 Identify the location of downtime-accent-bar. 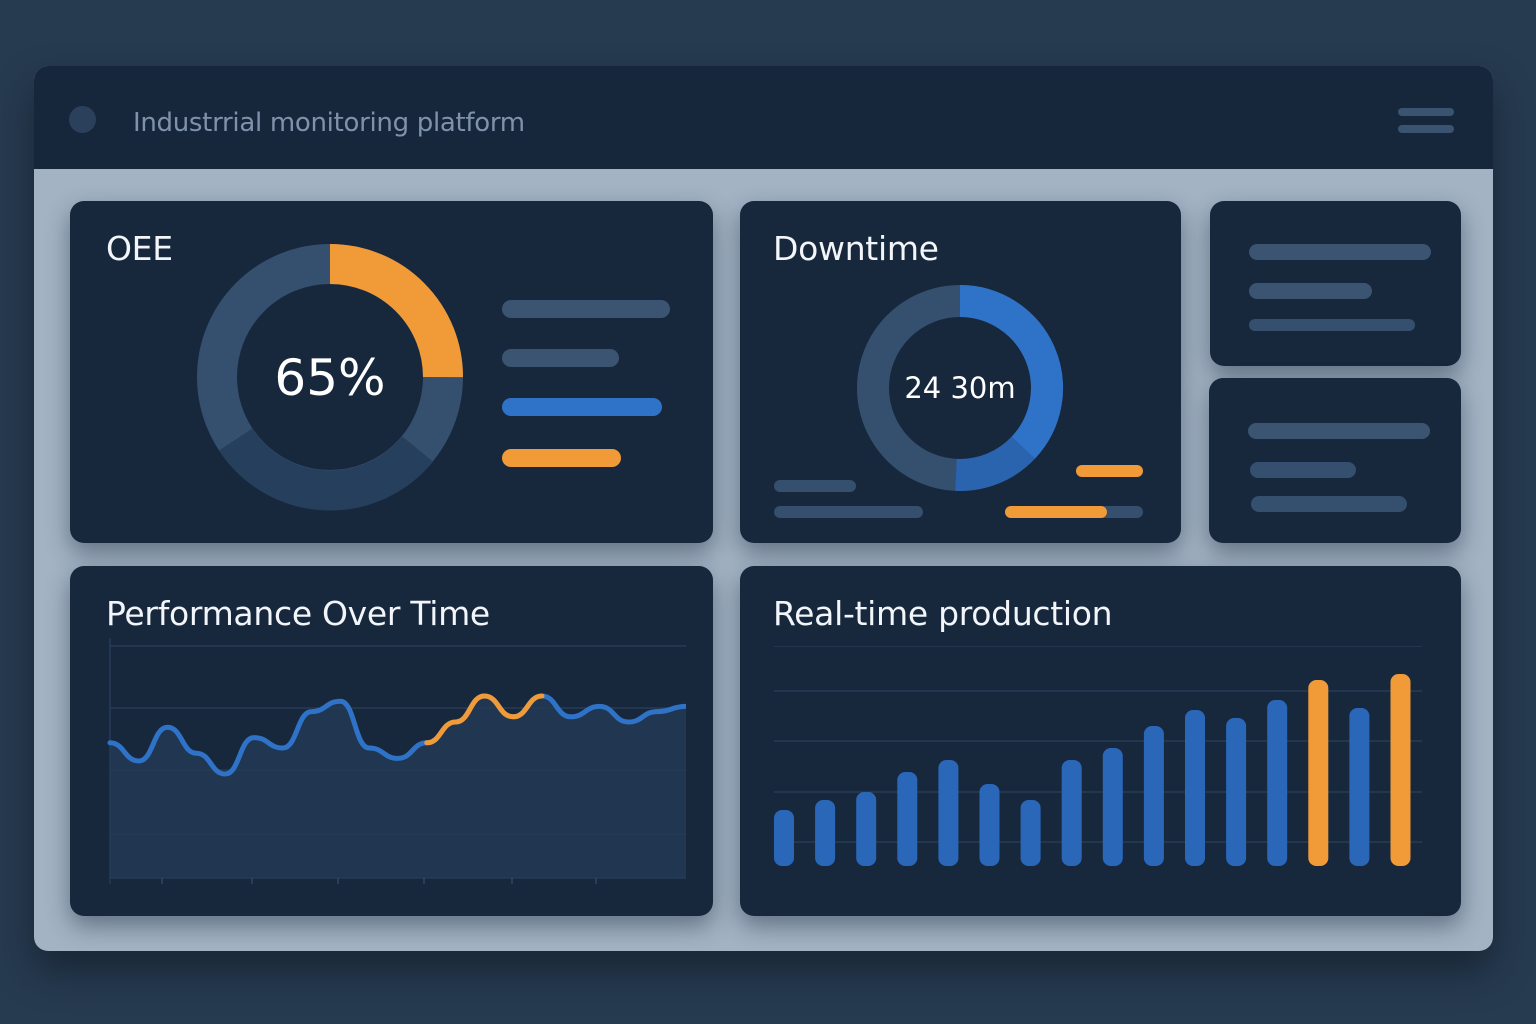
(1109, 471).